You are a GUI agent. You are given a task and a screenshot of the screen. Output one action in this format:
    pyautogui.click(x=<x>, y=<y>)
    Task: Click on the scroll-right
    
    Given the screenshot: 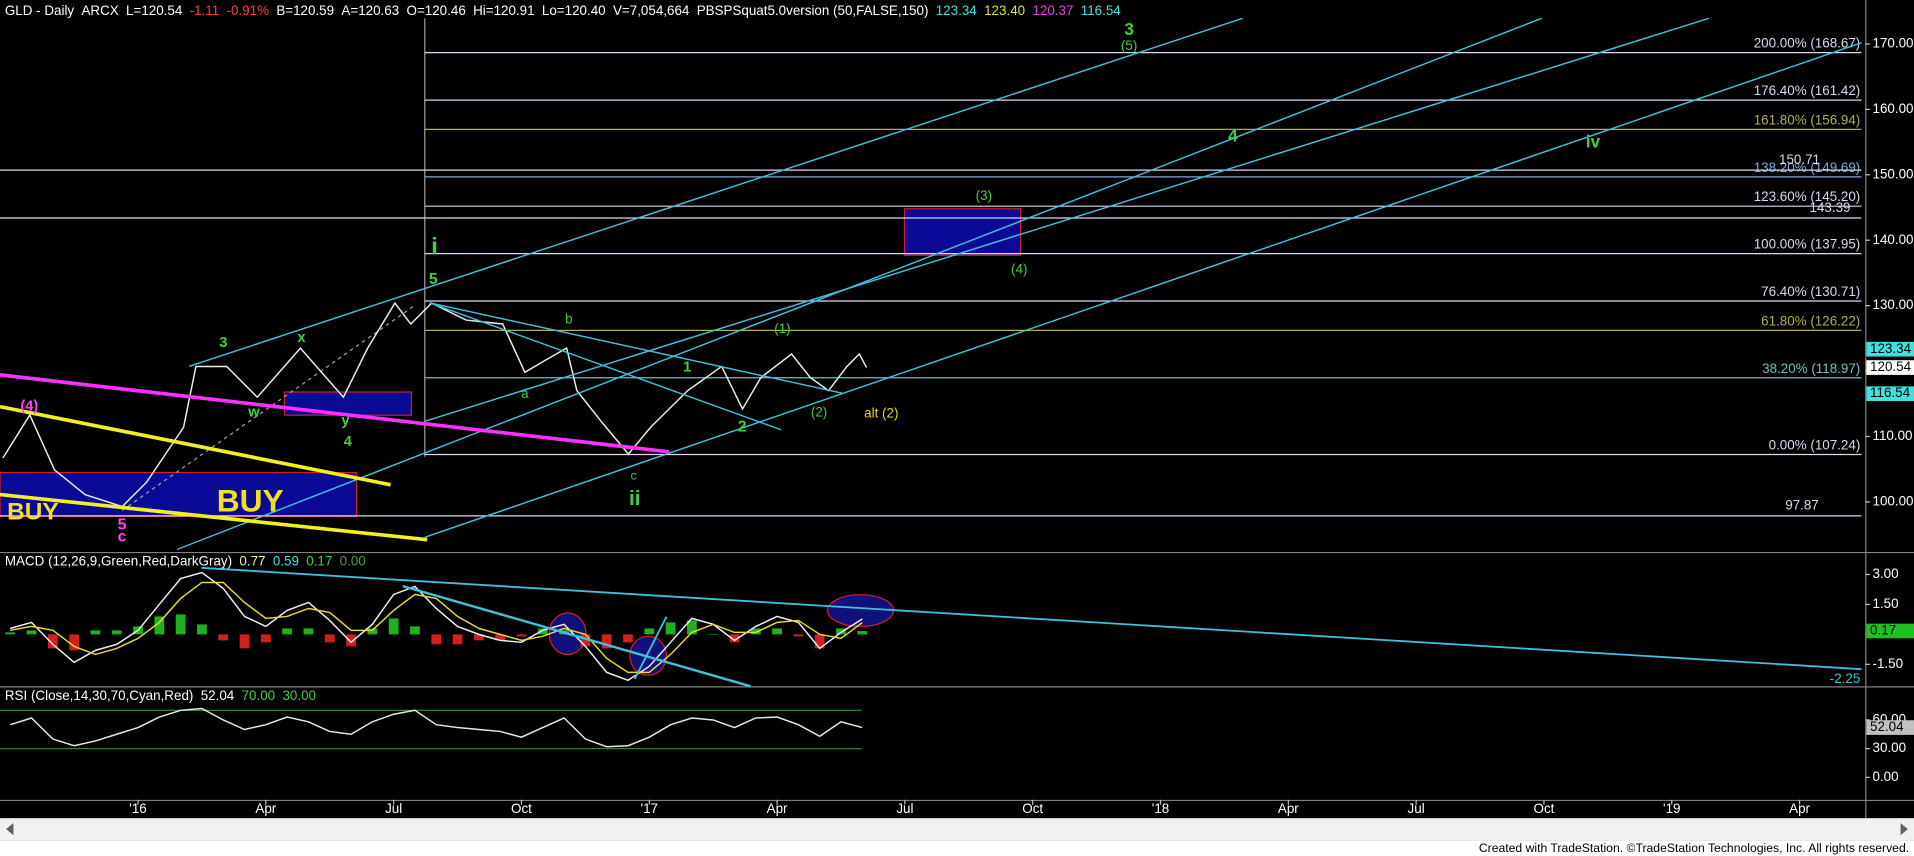 What is the action you would take?
    pyautogui.click(x=1904, y=829)
    